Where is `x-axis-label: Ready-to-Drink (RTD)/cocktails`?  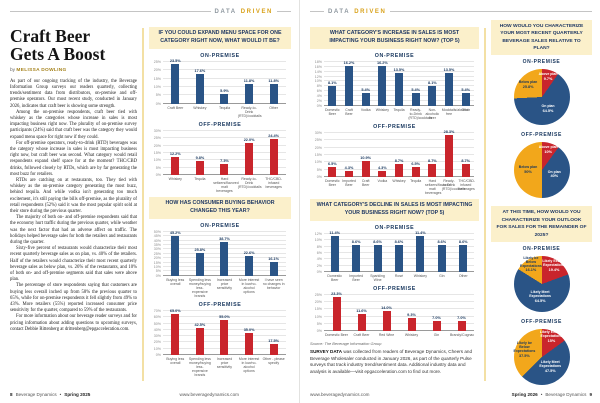
x-axis-label: Ready-to-Drink (RTD)/cocktails is located at coordinates (420, 113).